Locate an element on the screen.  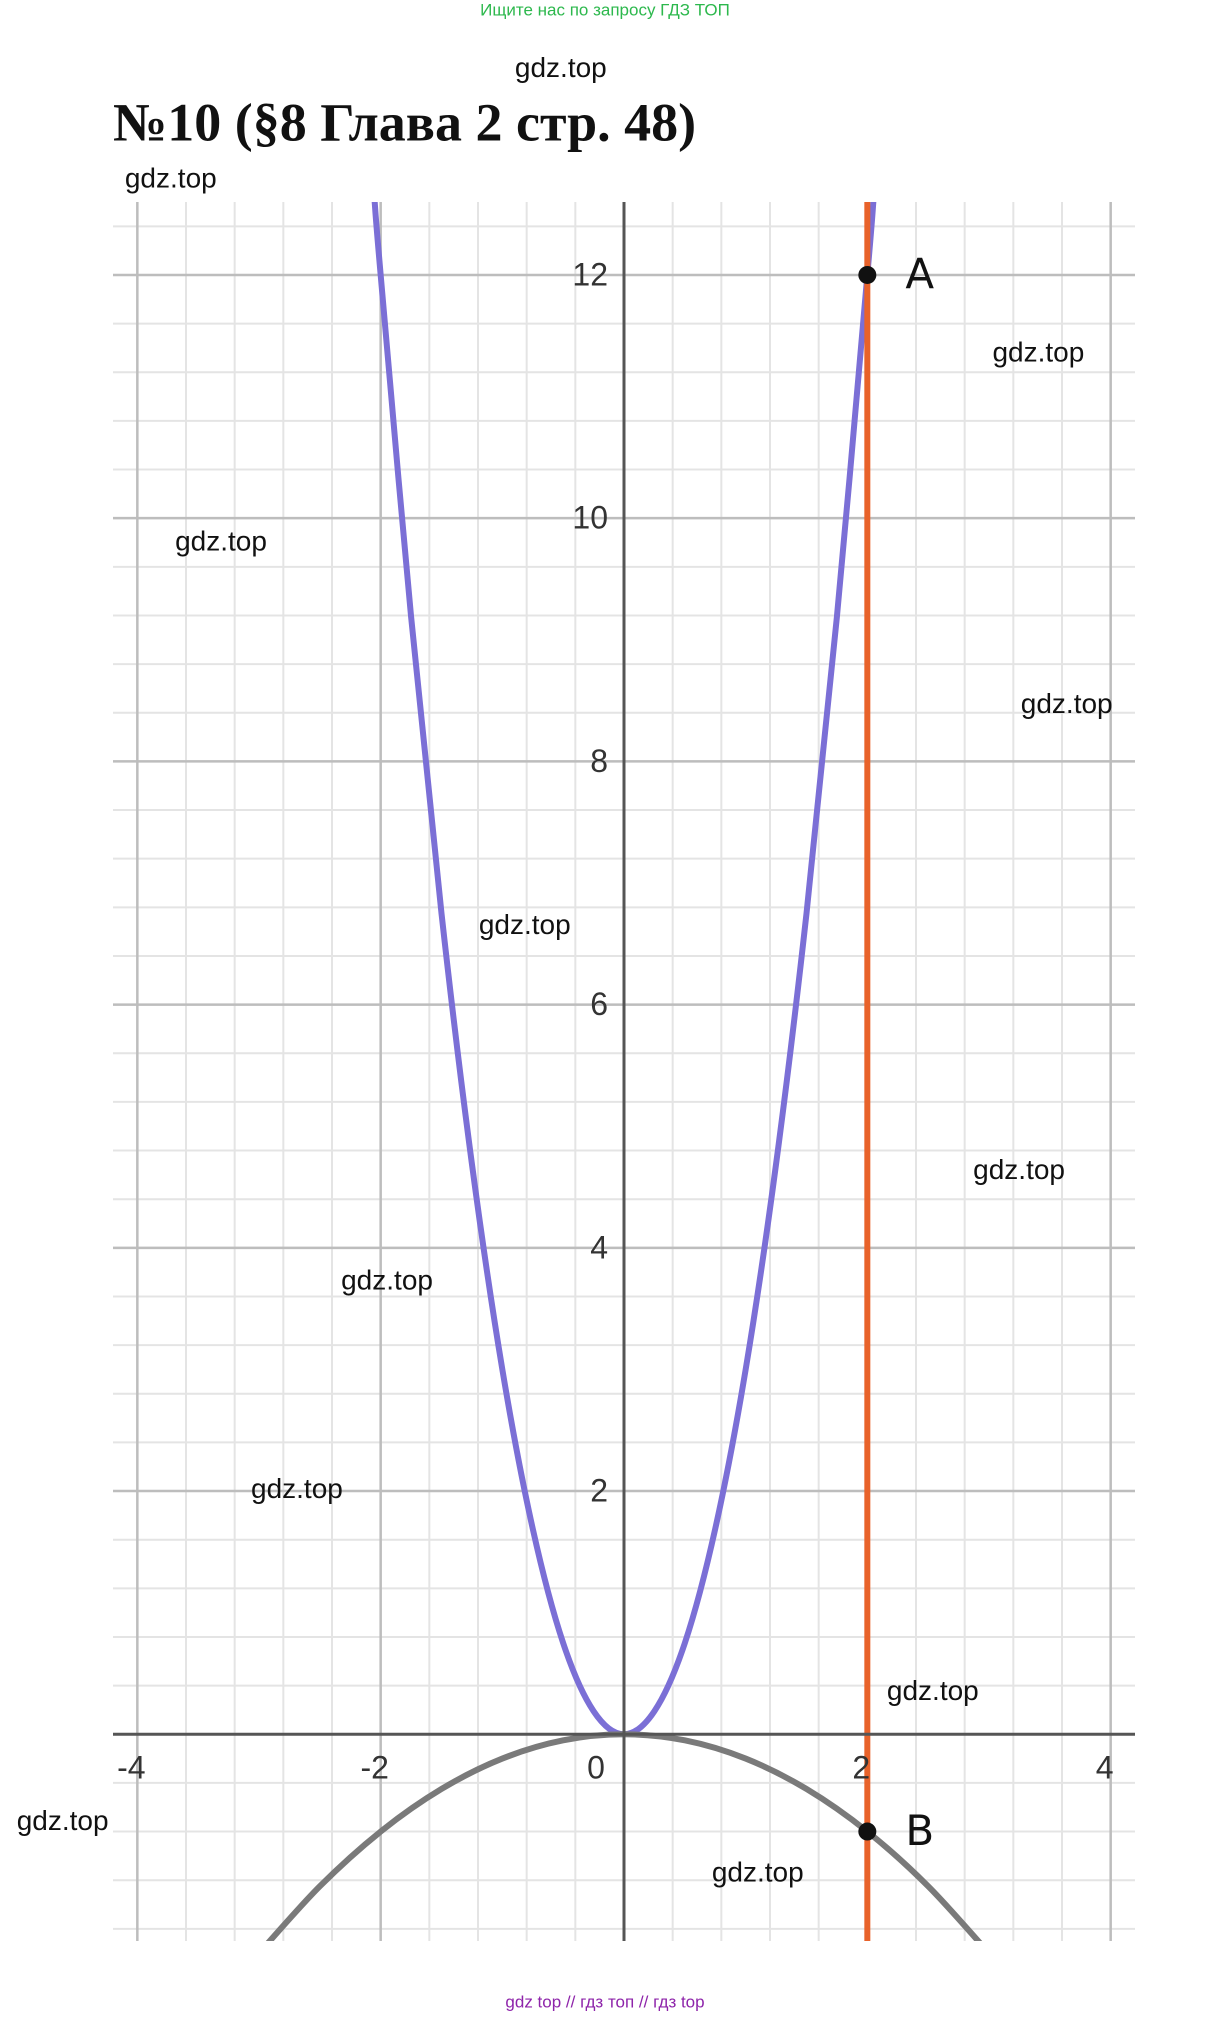
x-tick-label: 2 is located at coordinates (861, 1768).